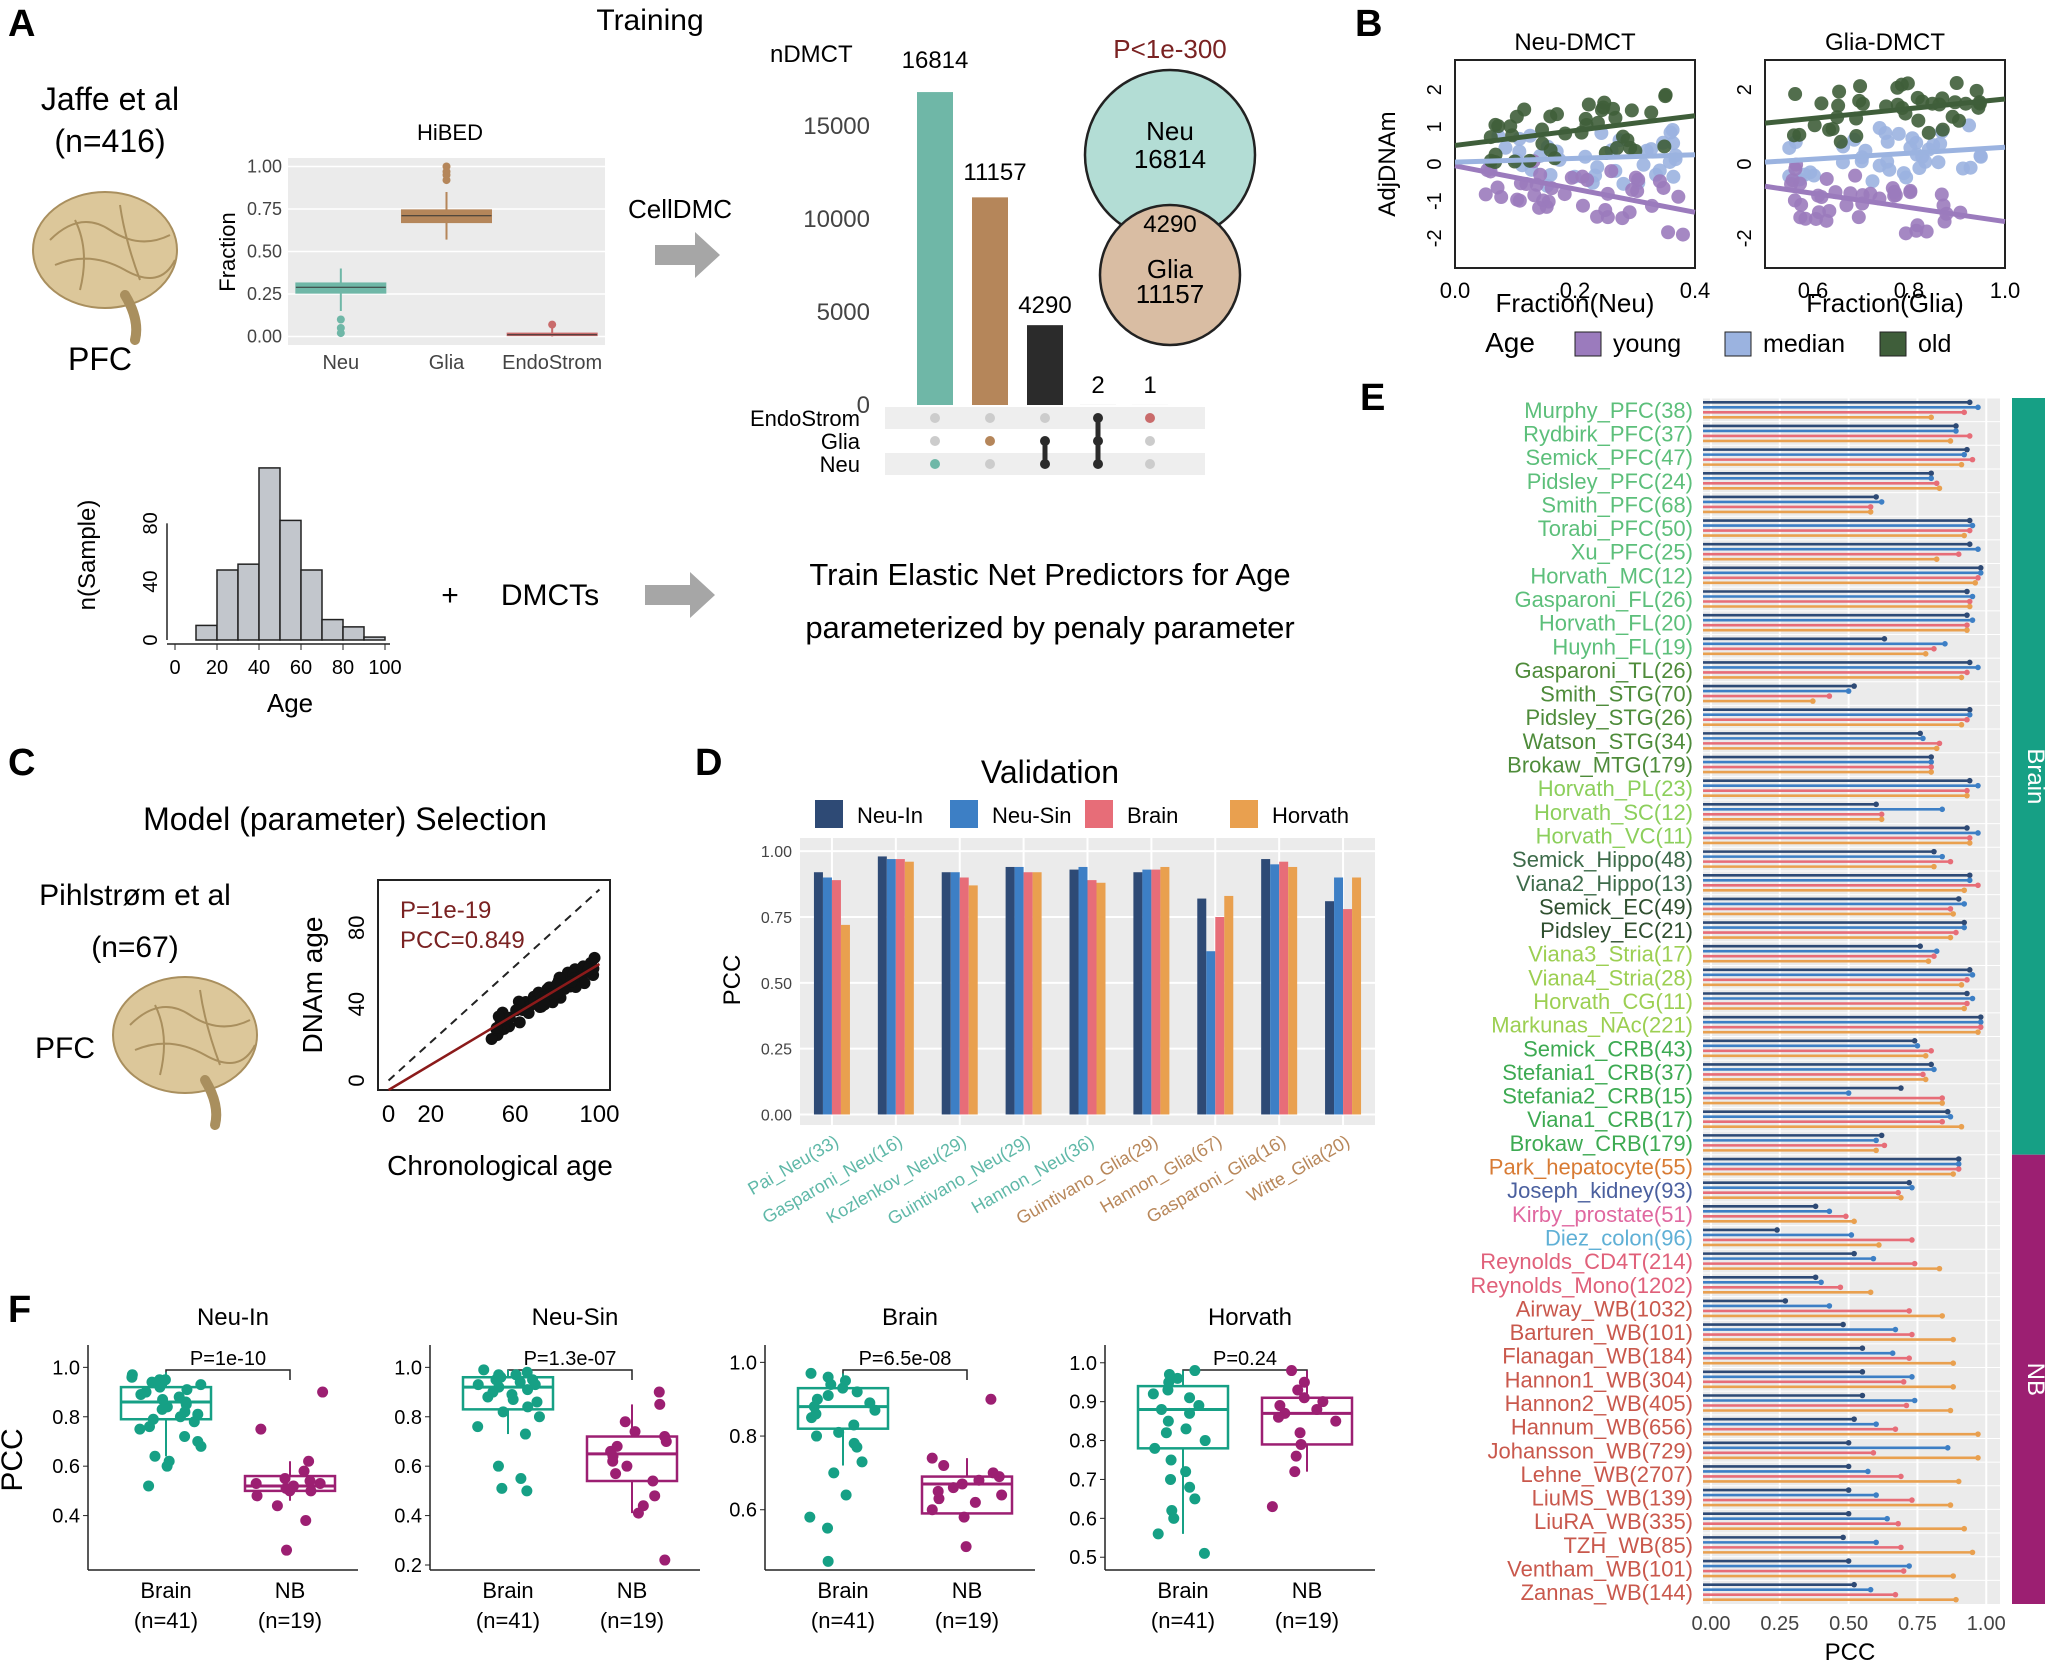  What do you see at coordinates (1613, 1001) in the screenshot?
I see `y-tick-label: Horvath_CG(11)` at bounding box center [1613, 1001].